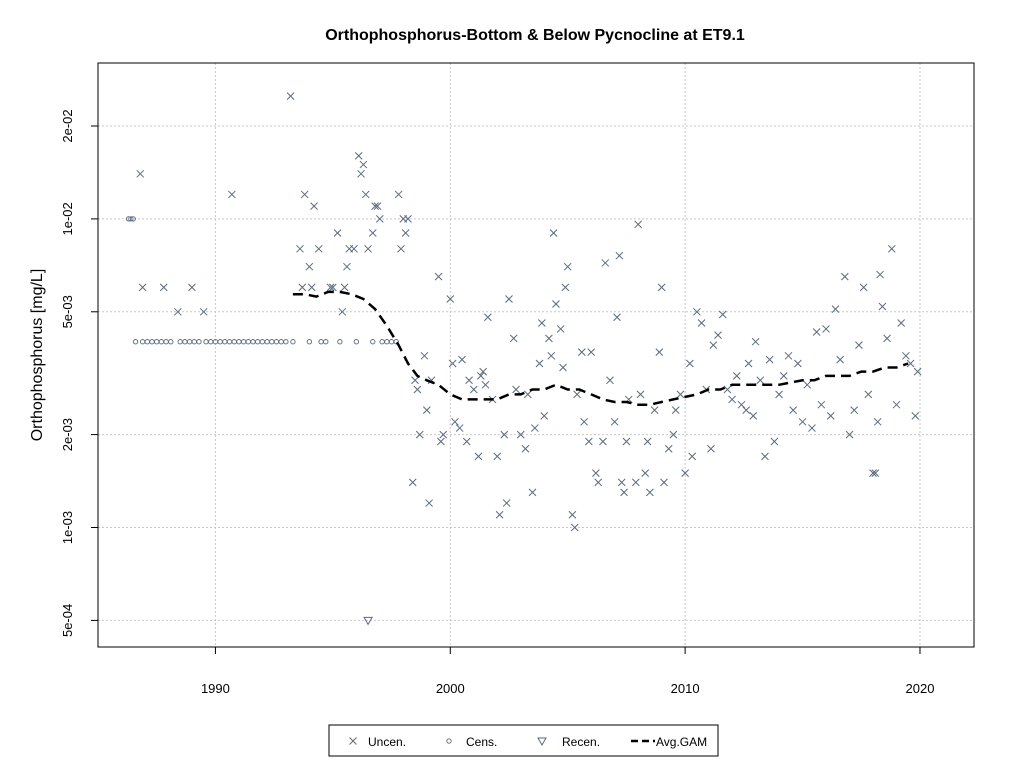  I want to click on gam-line, so click(600, 348).